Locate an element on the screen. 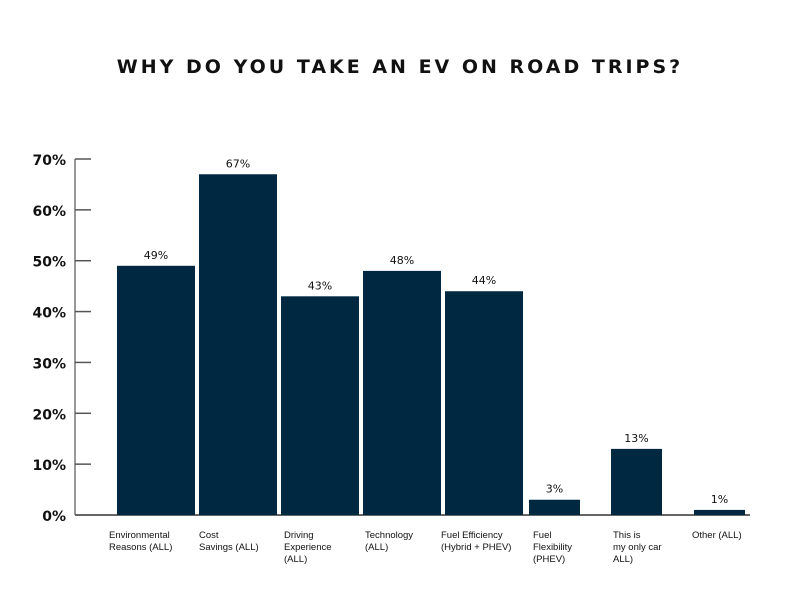  data-label: 43% is located at coordinates (320, 285).